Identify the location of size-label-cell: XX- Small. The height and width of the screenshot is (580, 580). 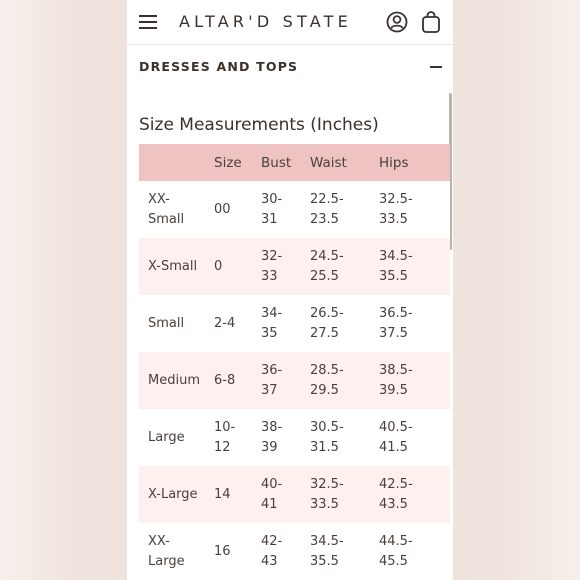
(176, 209).